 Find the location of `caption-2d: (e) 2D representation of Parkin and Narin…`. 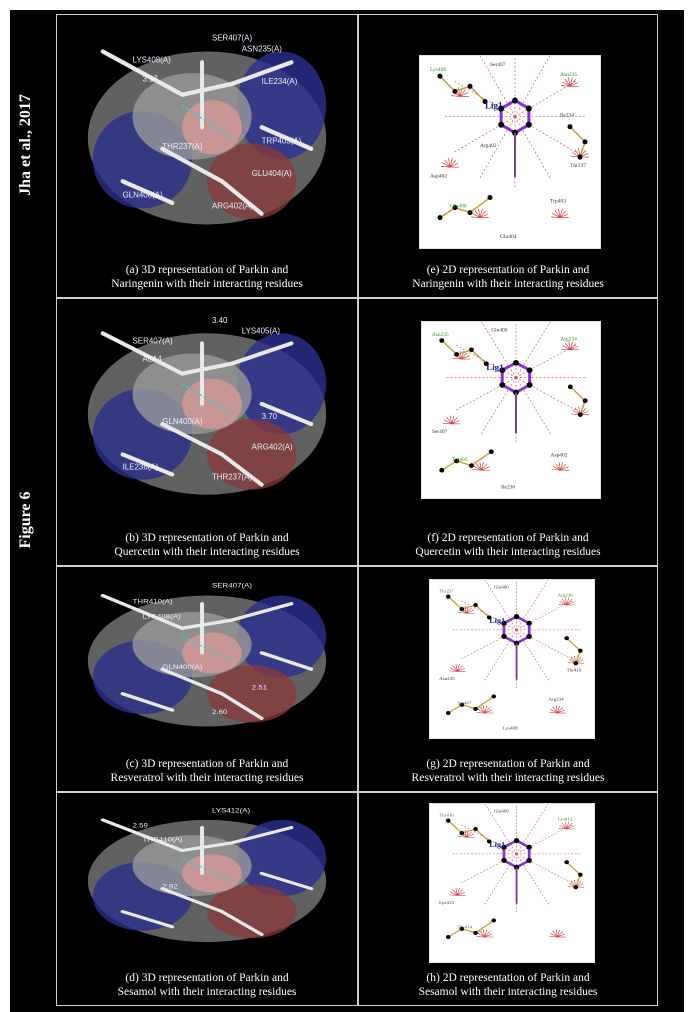

caption-2d: (e) 2D representation of Parkin and Narin… is located at coordinates (508, 277).